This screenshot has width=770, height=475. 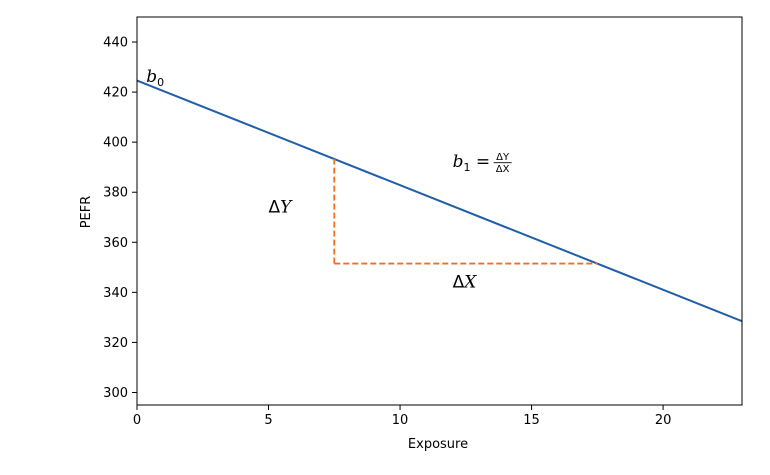 What do you see at coordinates (268, 420) in the screenshot?
I see `x-tick-label: 5` at bounding box center [268, 420].